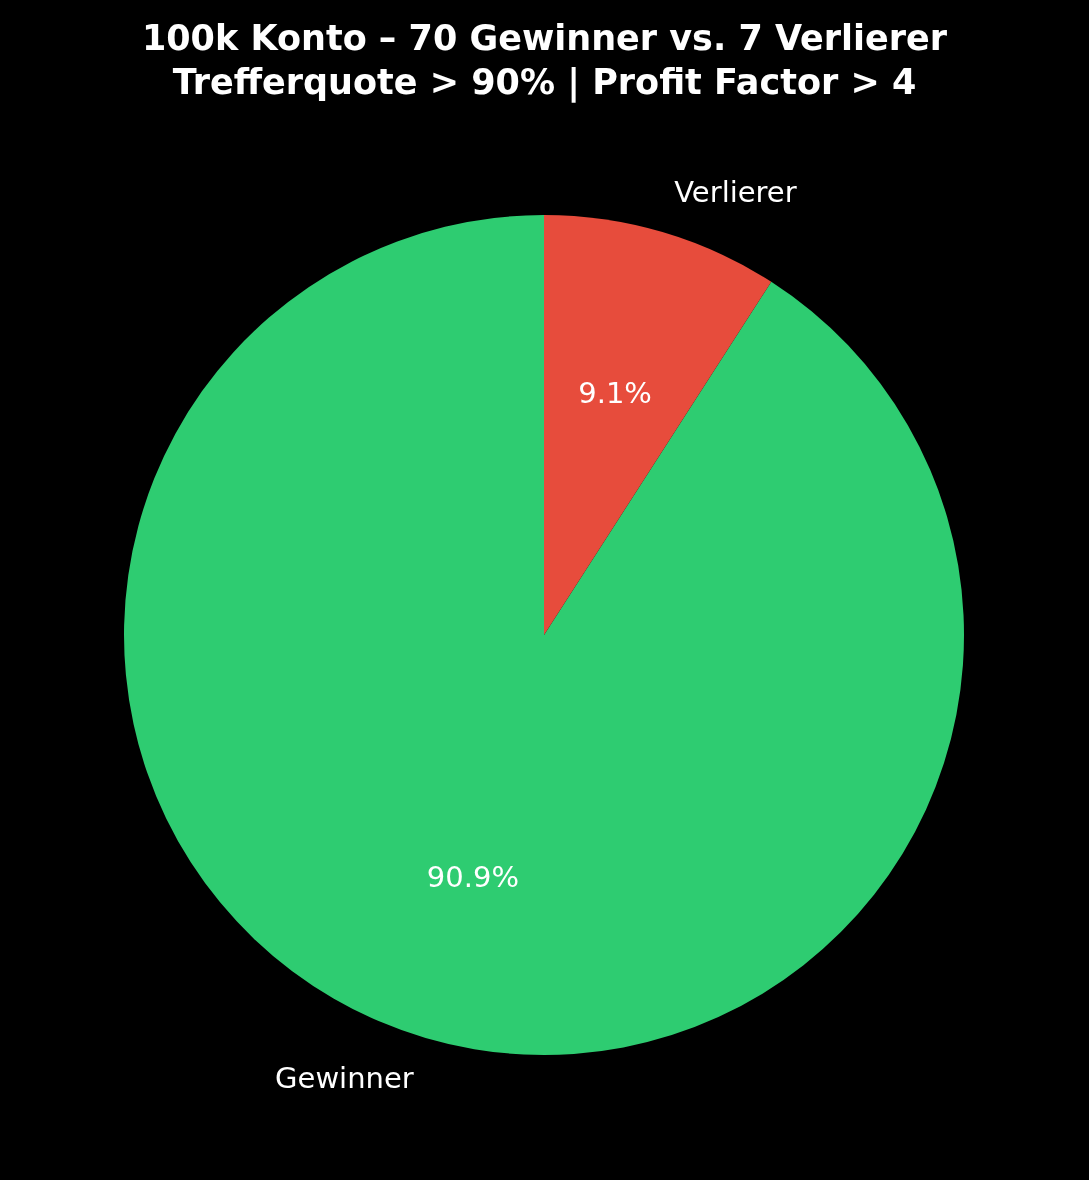 The height and width of the screenshot is (1180, 1089). I want to click on pie-slice, so click(658, 425).